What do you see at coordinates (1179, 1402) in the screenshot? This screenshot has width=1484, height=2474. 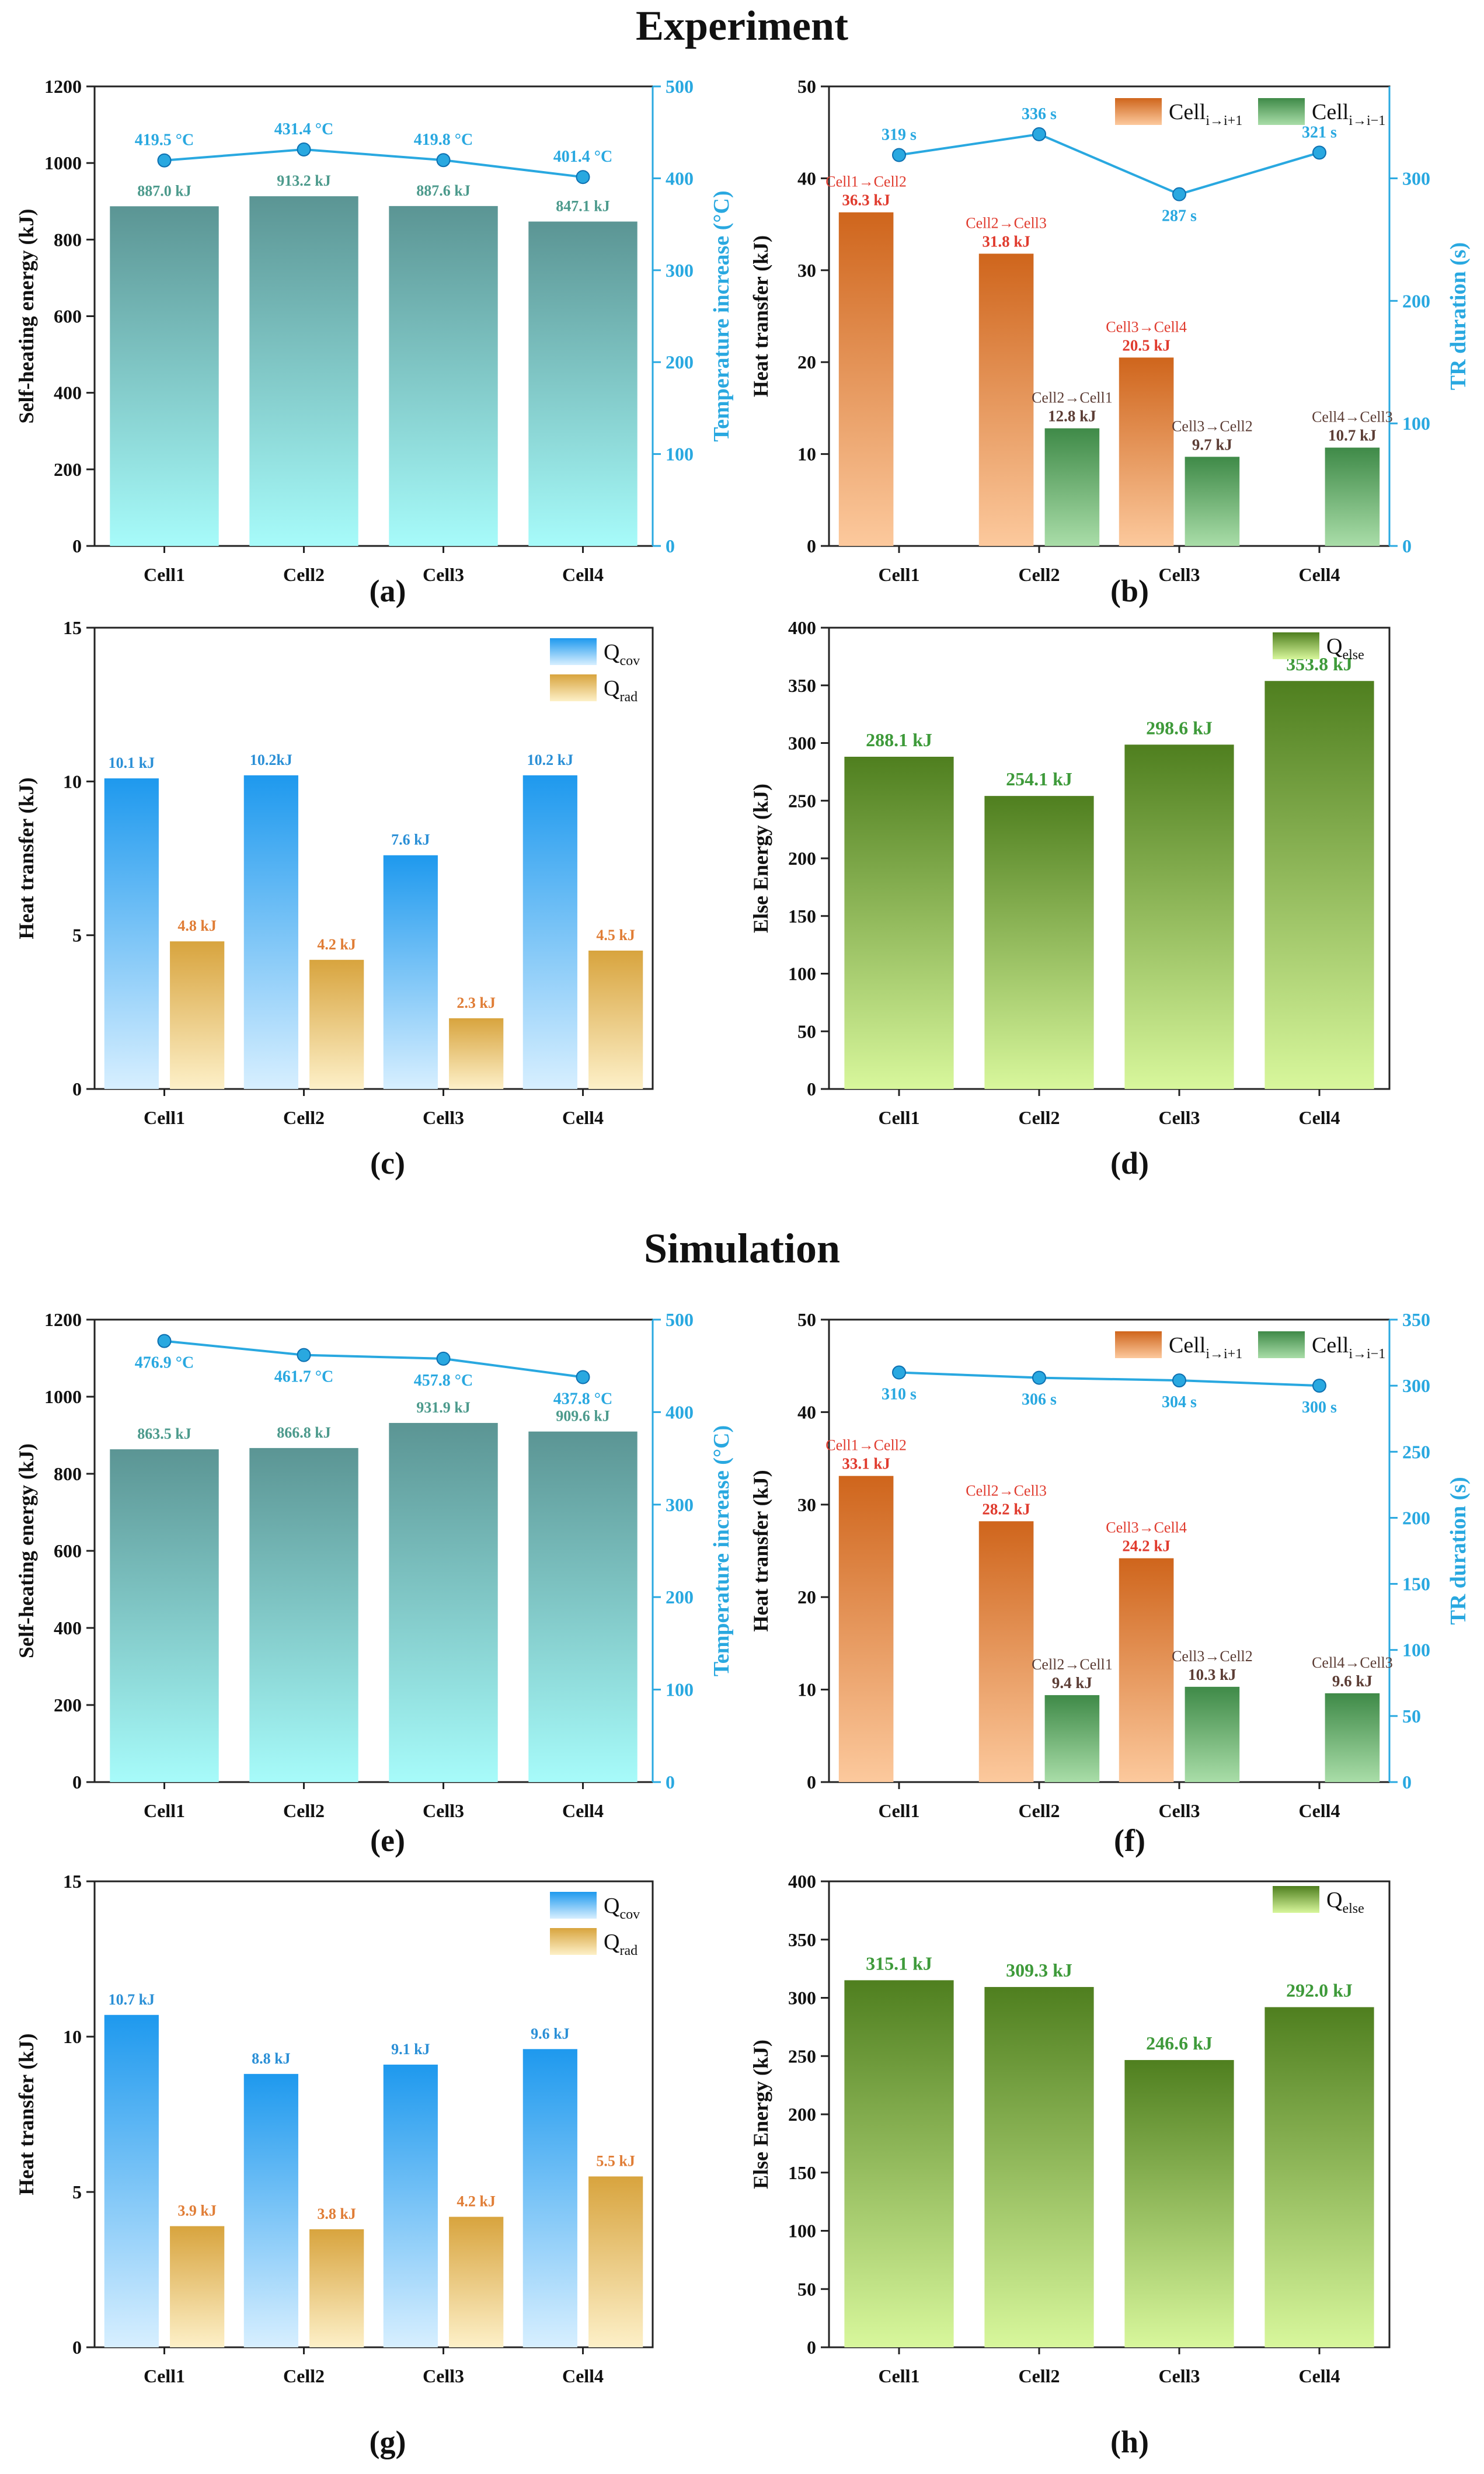 I see `secondary-point-label: 304 s` at bounding box center [1179, 1402].